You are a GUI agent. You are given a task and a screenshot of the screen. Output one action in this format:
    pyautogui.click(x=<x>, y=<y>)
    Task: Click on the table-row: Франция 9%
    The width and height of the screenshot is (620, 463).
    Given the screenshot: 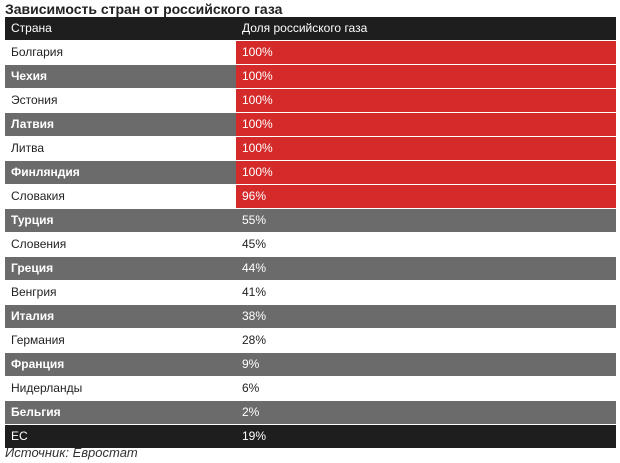 What is the action you would take?
    pyautogui.click(x=310, y=365)
    